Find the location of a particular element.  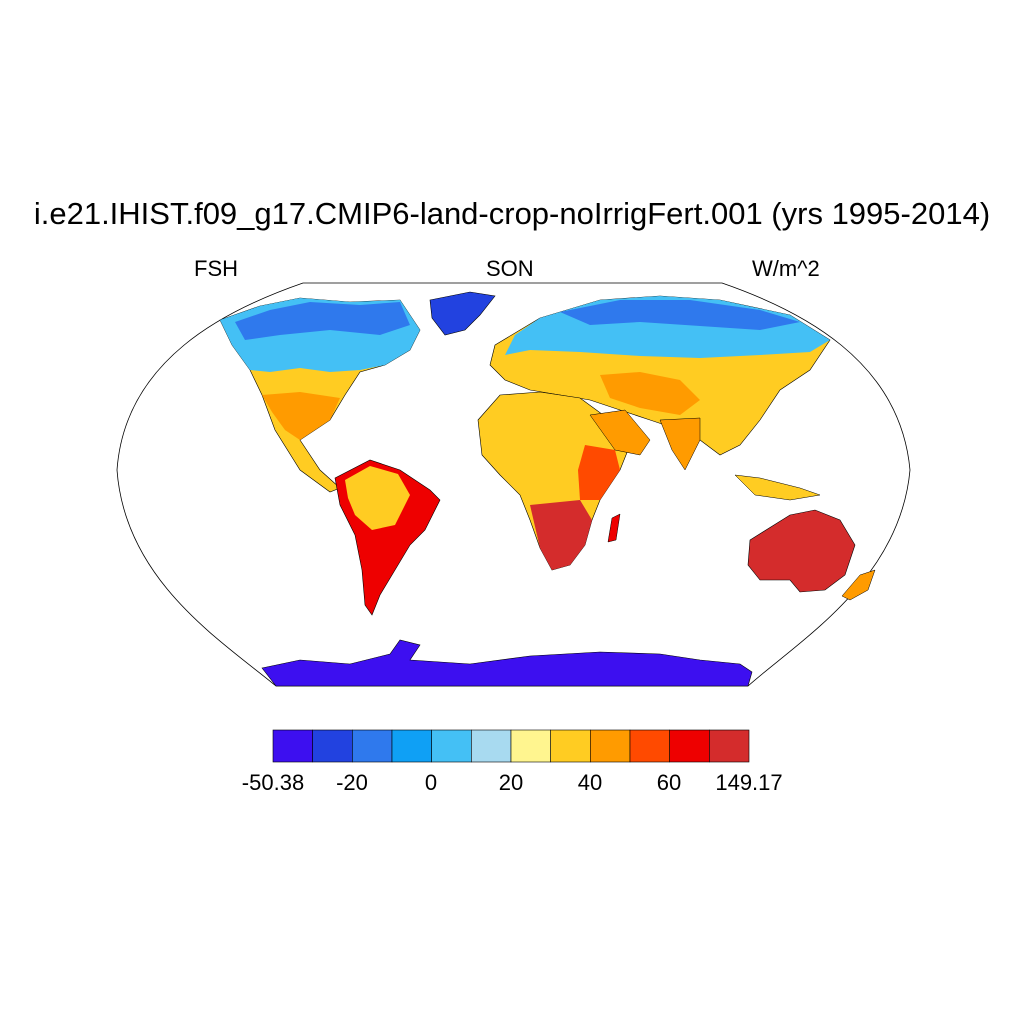

india-region is located at coordinates (680, 444).